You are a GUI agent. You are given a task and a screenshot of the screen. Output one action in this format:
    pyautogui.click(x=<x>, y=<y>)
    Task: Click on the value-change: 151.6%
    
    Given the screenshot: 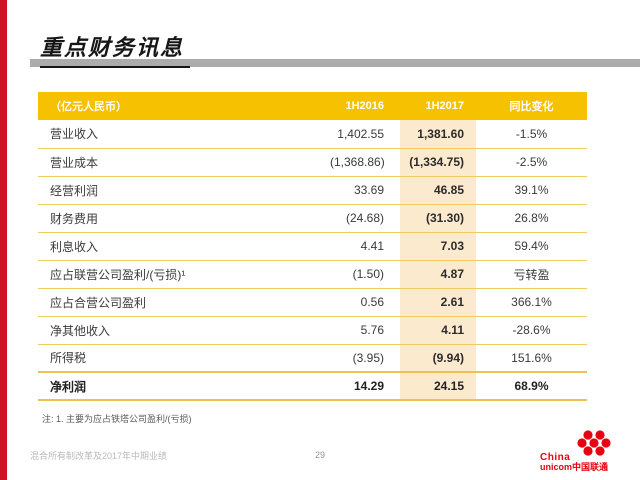 What is the action you would take?
    pyautogui.click(x=531, y=358)
    